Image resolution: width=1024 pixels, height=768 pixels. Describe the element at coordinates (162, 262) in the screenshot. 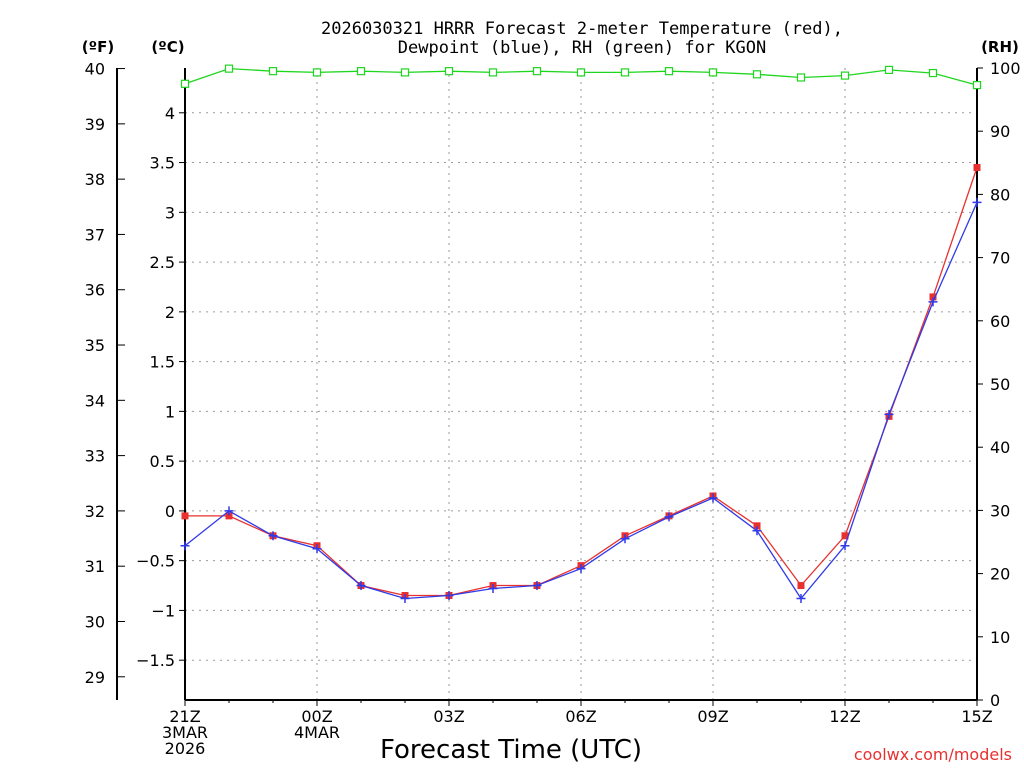

I see `tick-label-celsius: 2.5` at that location.